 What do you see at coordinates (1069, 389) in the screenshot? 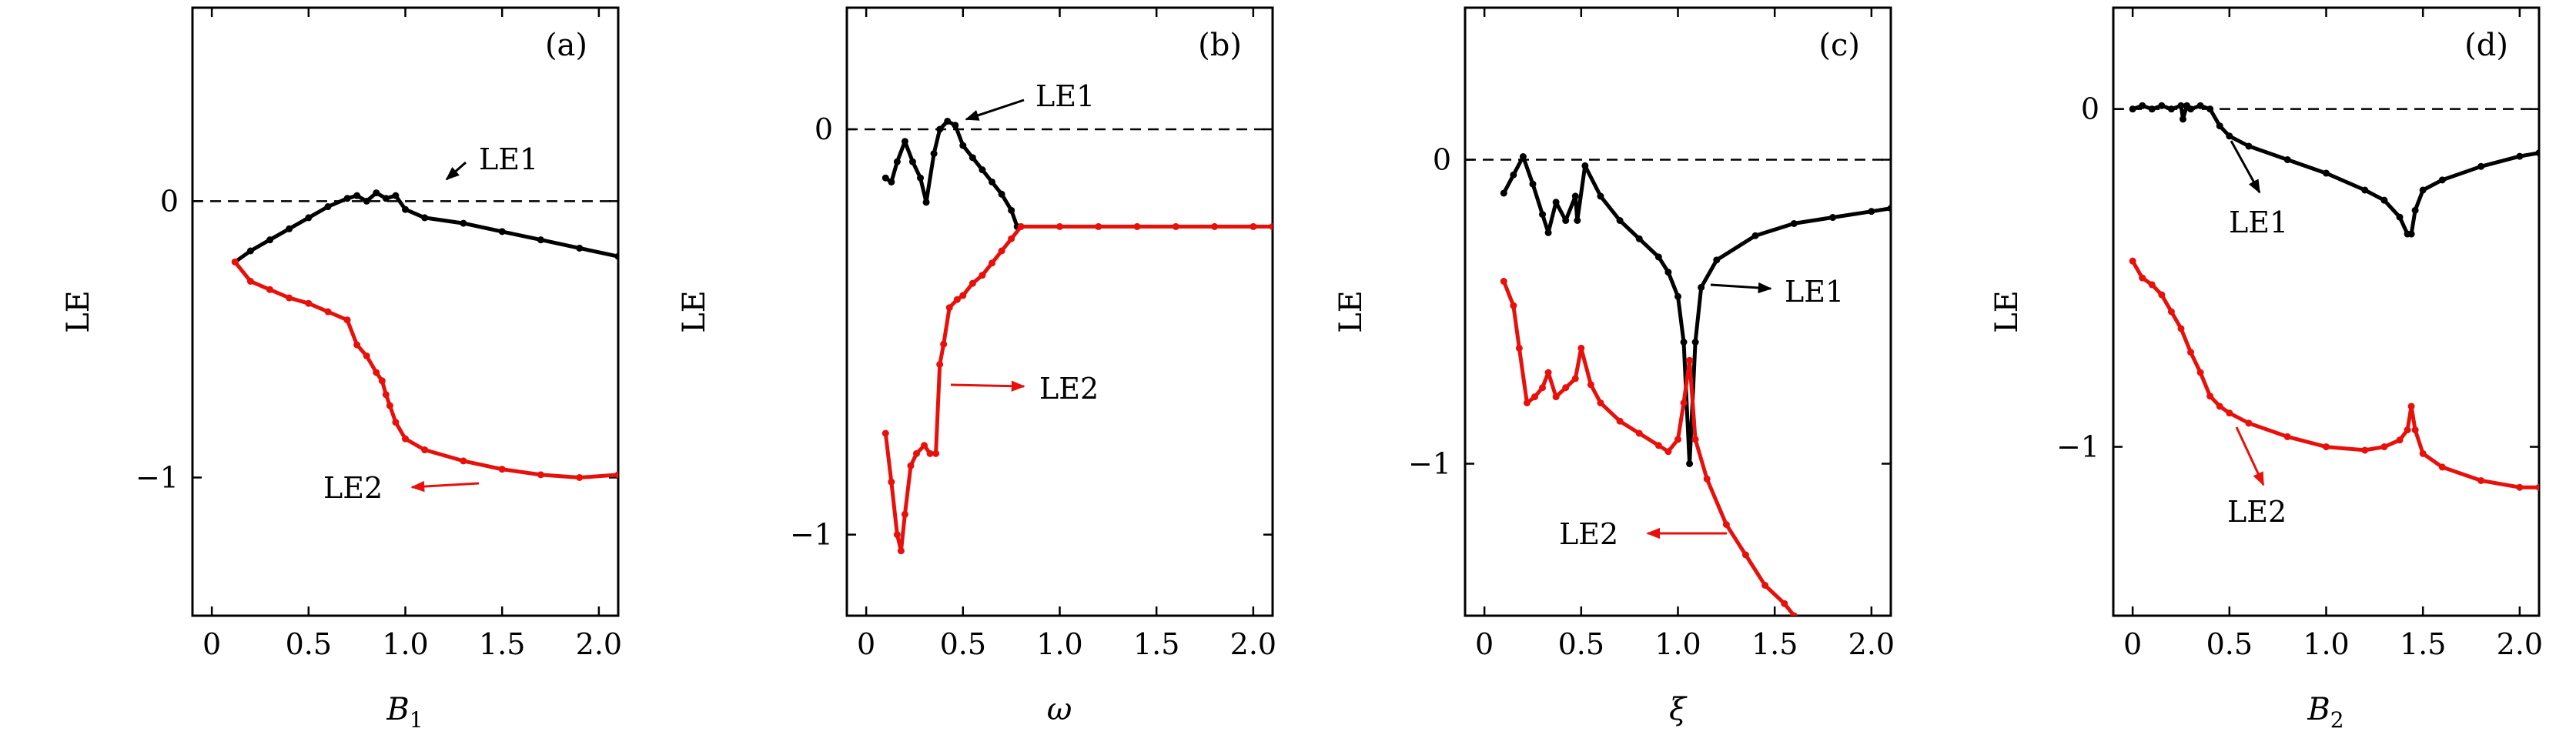
I see `annotation-le2-label: LE2` at bounding box center [1069, 389].